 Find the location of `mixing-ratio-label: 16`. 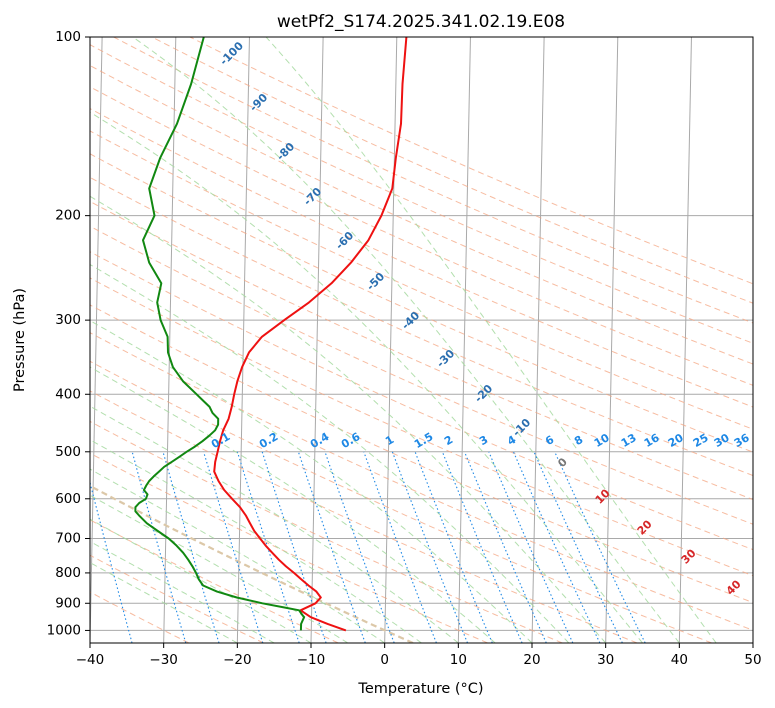

mixing-ratio-label: 16 is located at coordinates (652, 440).